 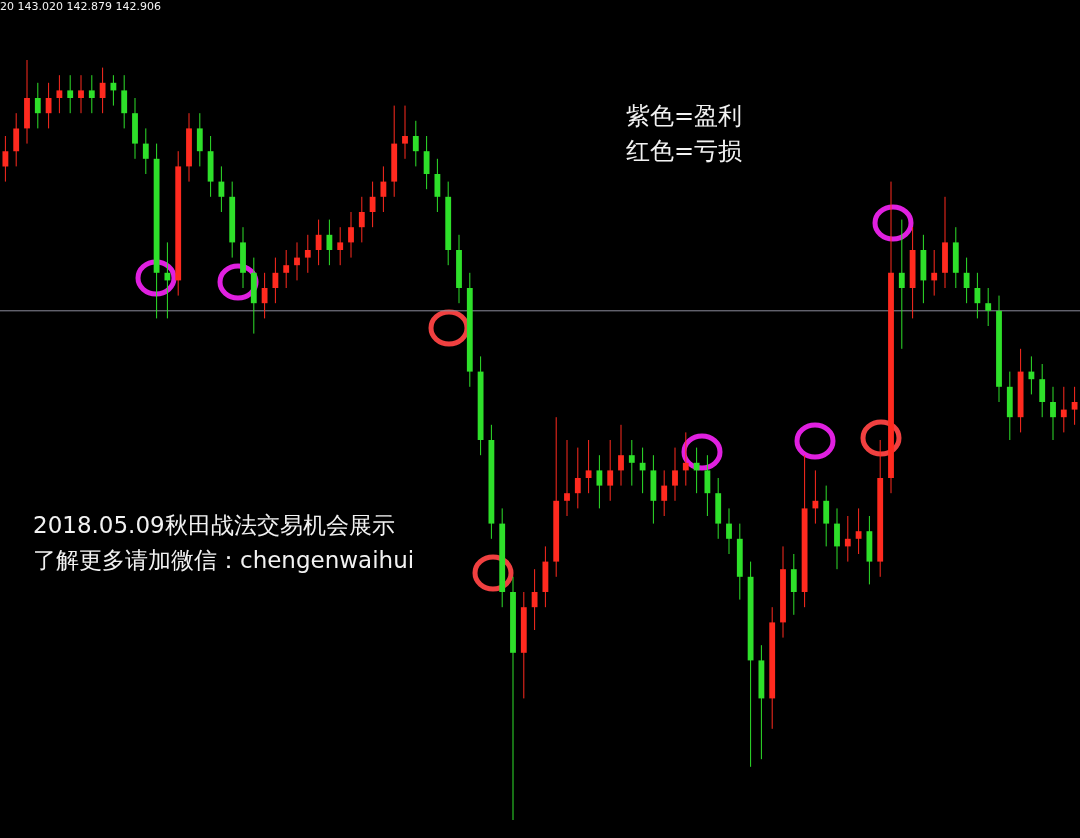 What do you see at coordinates (224, 560) in the screenshot?
I see `annotation: 了解更多请加微信：chengenwaihui` at bounding box center [224, 560].